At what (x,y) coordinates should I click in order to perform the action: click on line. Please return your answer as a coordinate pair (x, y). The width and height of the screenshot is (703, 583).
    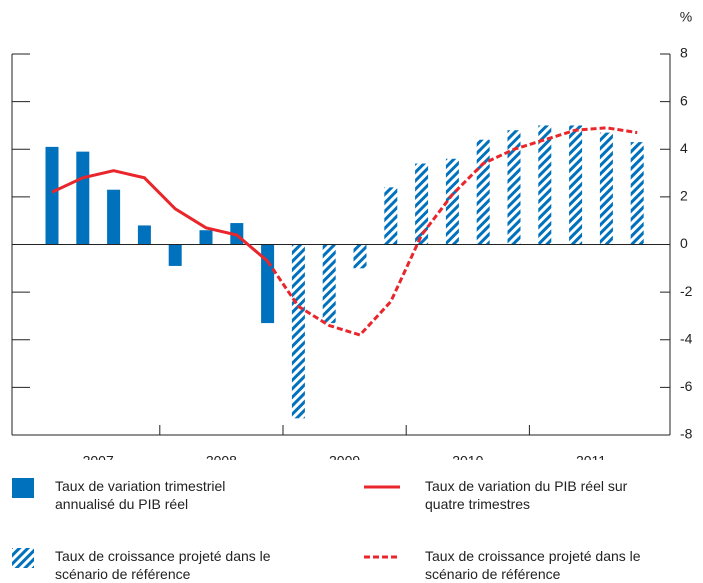
    Looking at the image, I should click on (160, 216).